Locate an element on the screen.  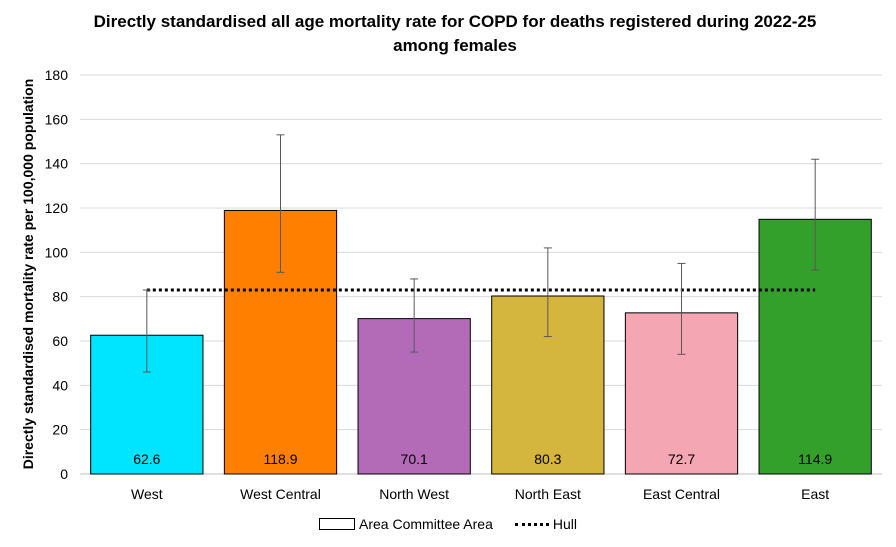
x-category-label: West Central is located at coordinates (280, 494).